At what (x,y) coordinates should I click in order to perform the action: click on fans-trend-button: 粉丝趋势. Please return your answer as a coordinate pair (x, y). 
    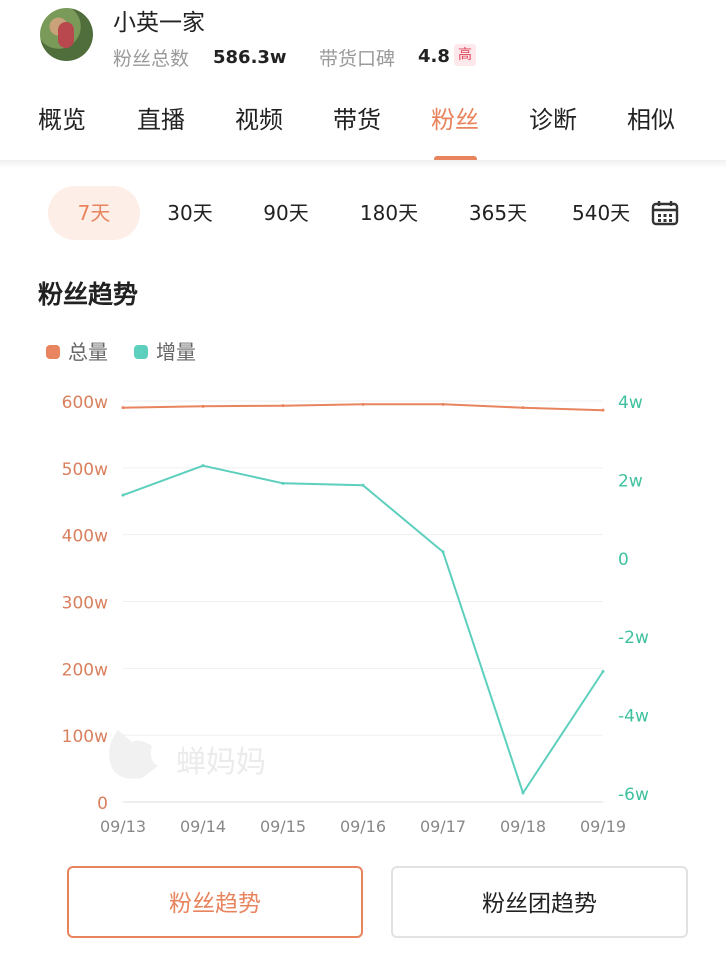
    Looking at the image, I should click on (215, 902).